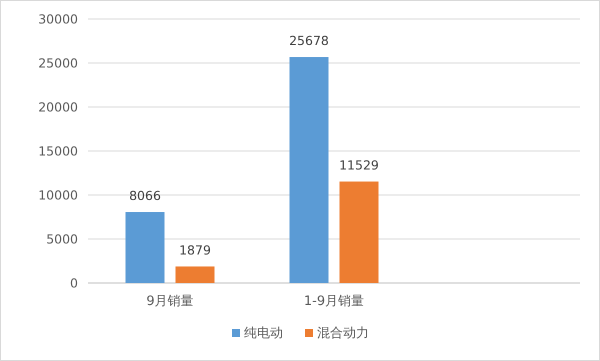 The image size is (600, 361). What do you see at coordinates (343, 333) in the screenshot?
I see `legend-label: 混合动力` at bounding box center [343, 333].